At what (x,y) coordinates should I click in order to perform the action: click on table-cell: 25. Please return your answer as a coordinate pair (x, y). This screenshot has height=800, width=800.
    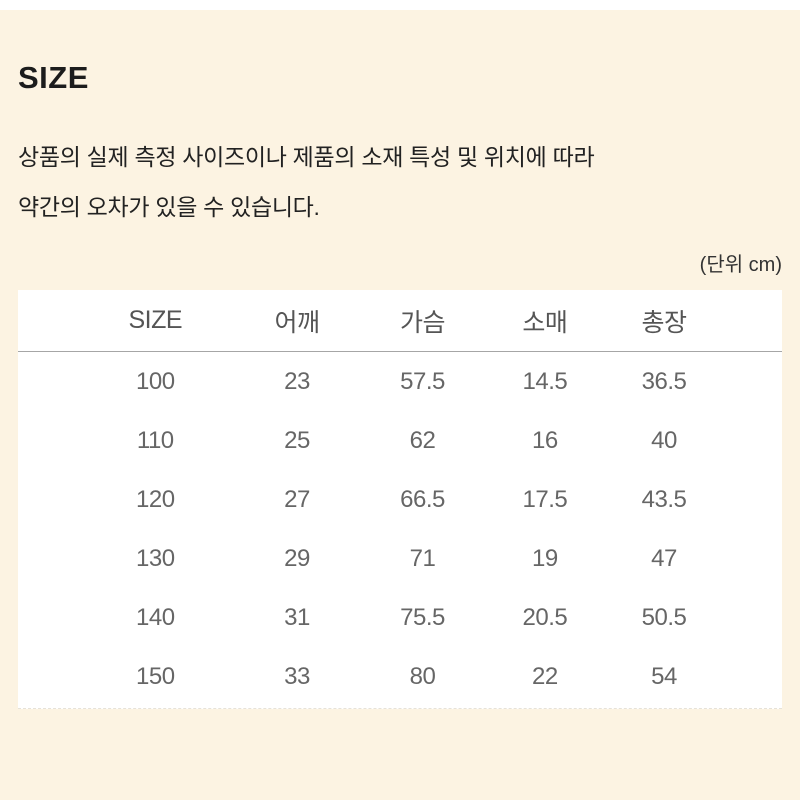
    Looking at the image, I should click on (297, 440).